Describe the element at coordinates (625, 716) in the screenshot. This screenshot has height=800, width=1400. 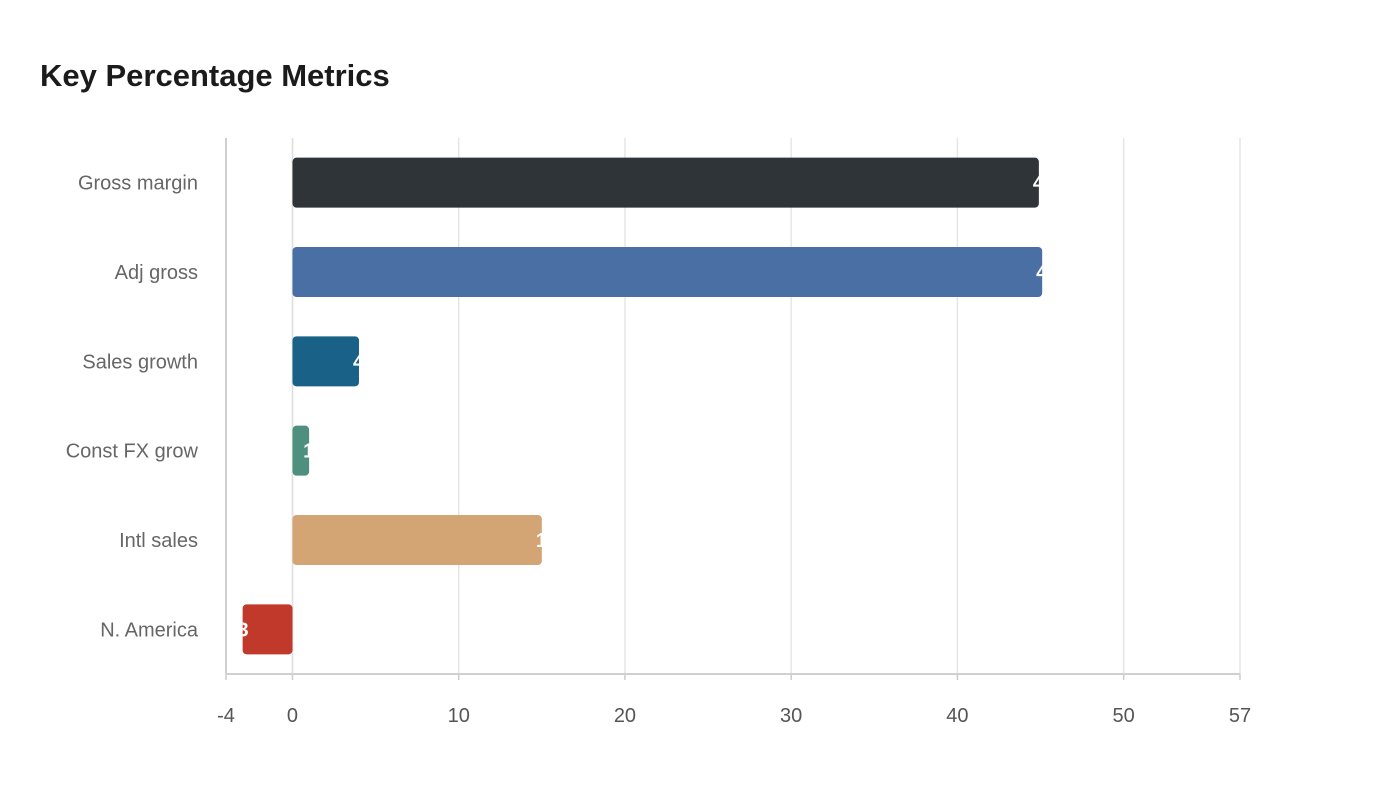
I see `x-tick-label: 20` at that location.